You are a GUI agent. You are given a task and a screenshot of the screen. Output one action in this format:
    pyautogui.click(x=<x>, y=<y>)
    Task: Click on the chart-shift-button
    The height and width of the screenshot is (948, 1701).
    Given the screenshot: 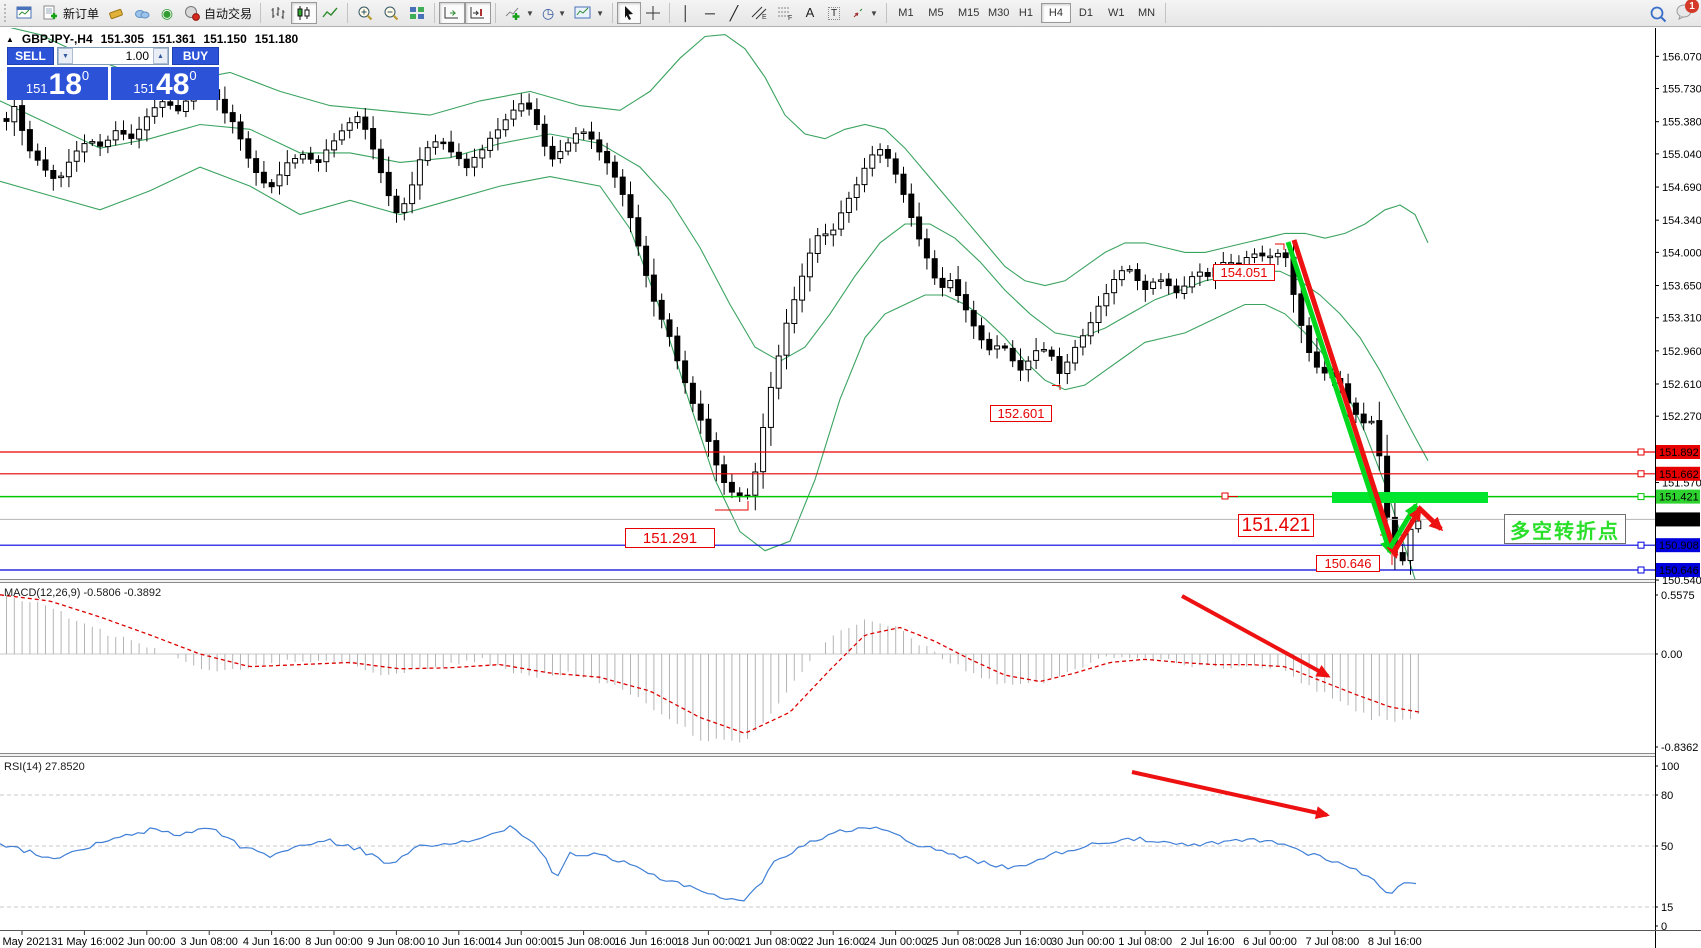 What is the action you would take?
    pyautogui.click(x=478, y=13)
    